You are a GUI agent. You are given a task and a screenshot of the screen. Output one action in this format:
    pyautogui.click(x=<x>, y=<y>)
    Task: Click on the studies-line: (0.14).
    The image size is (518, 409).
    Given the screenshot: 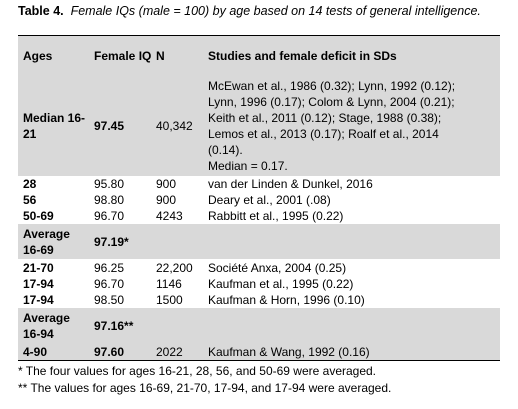 What is the action you would take?
    pyautogui.click(x=225, y=150)
    